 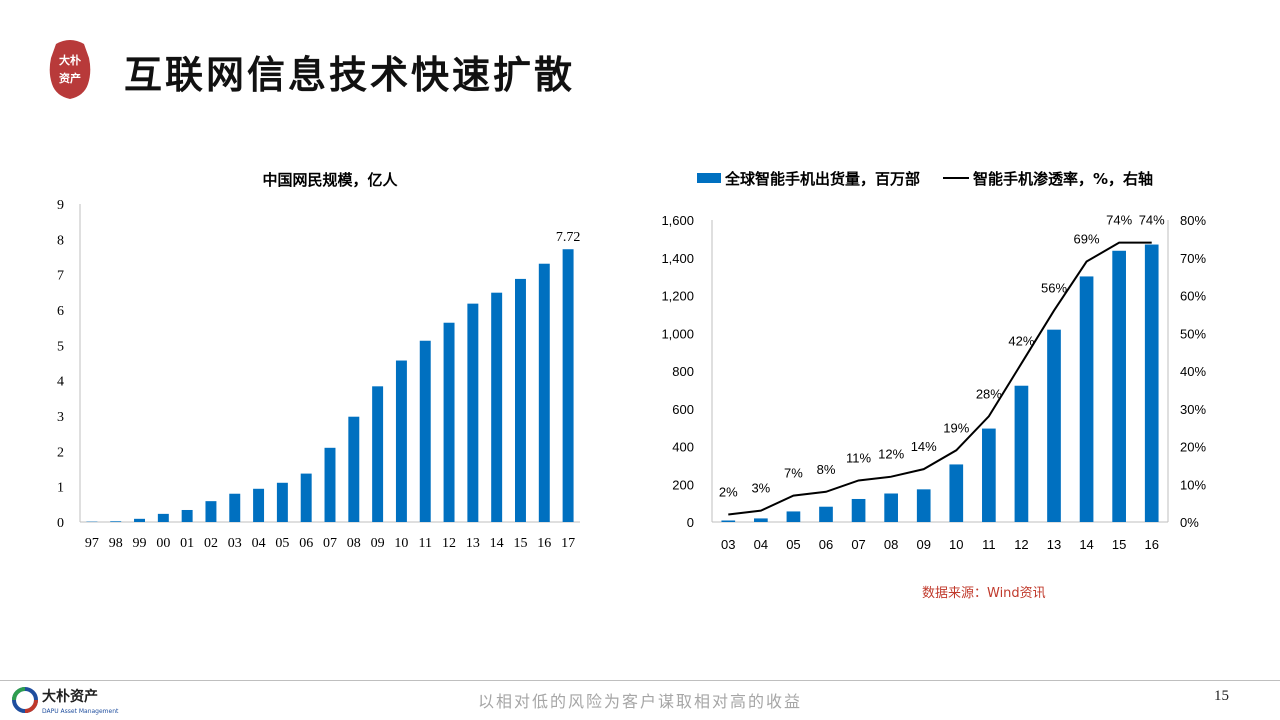 I want to click on chart1-data-label: 7.72, so click(x=568, y=237).